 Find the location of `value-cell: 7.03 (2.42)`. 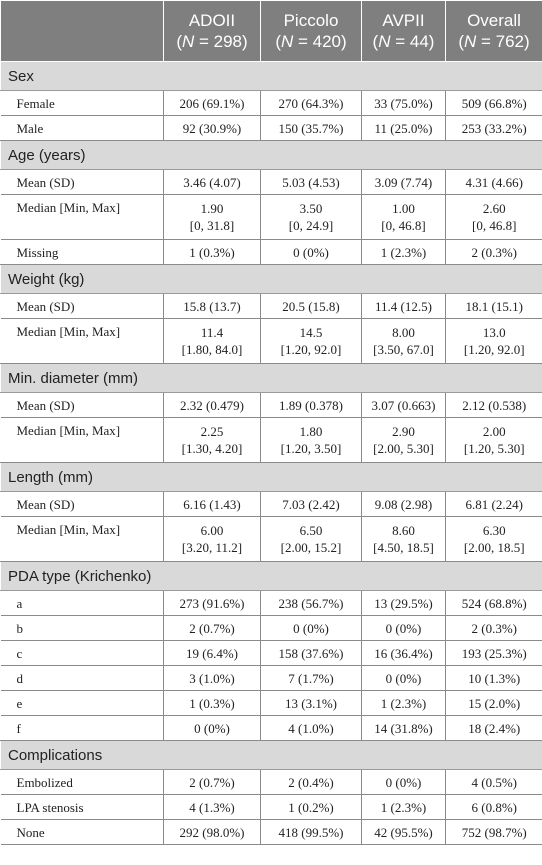

value-cell: 7.03 (2.42) is located at coordinates (311, 504).